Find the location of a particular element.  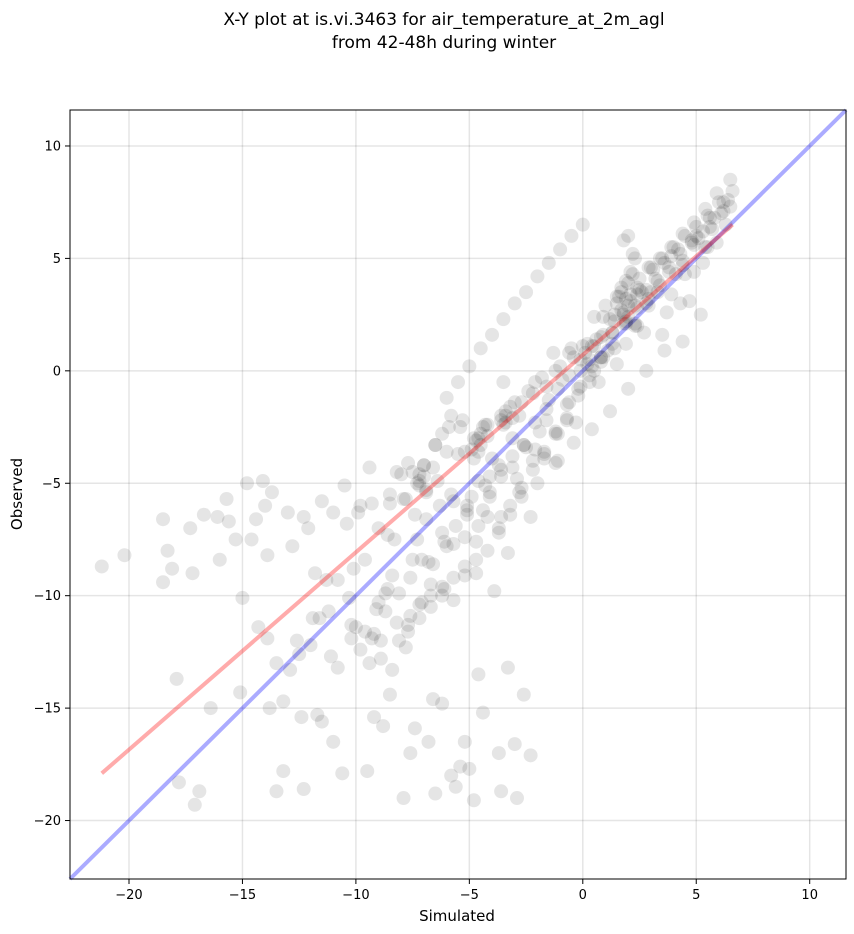

y-tick-label: −10 is located at coordinates (47, 596).